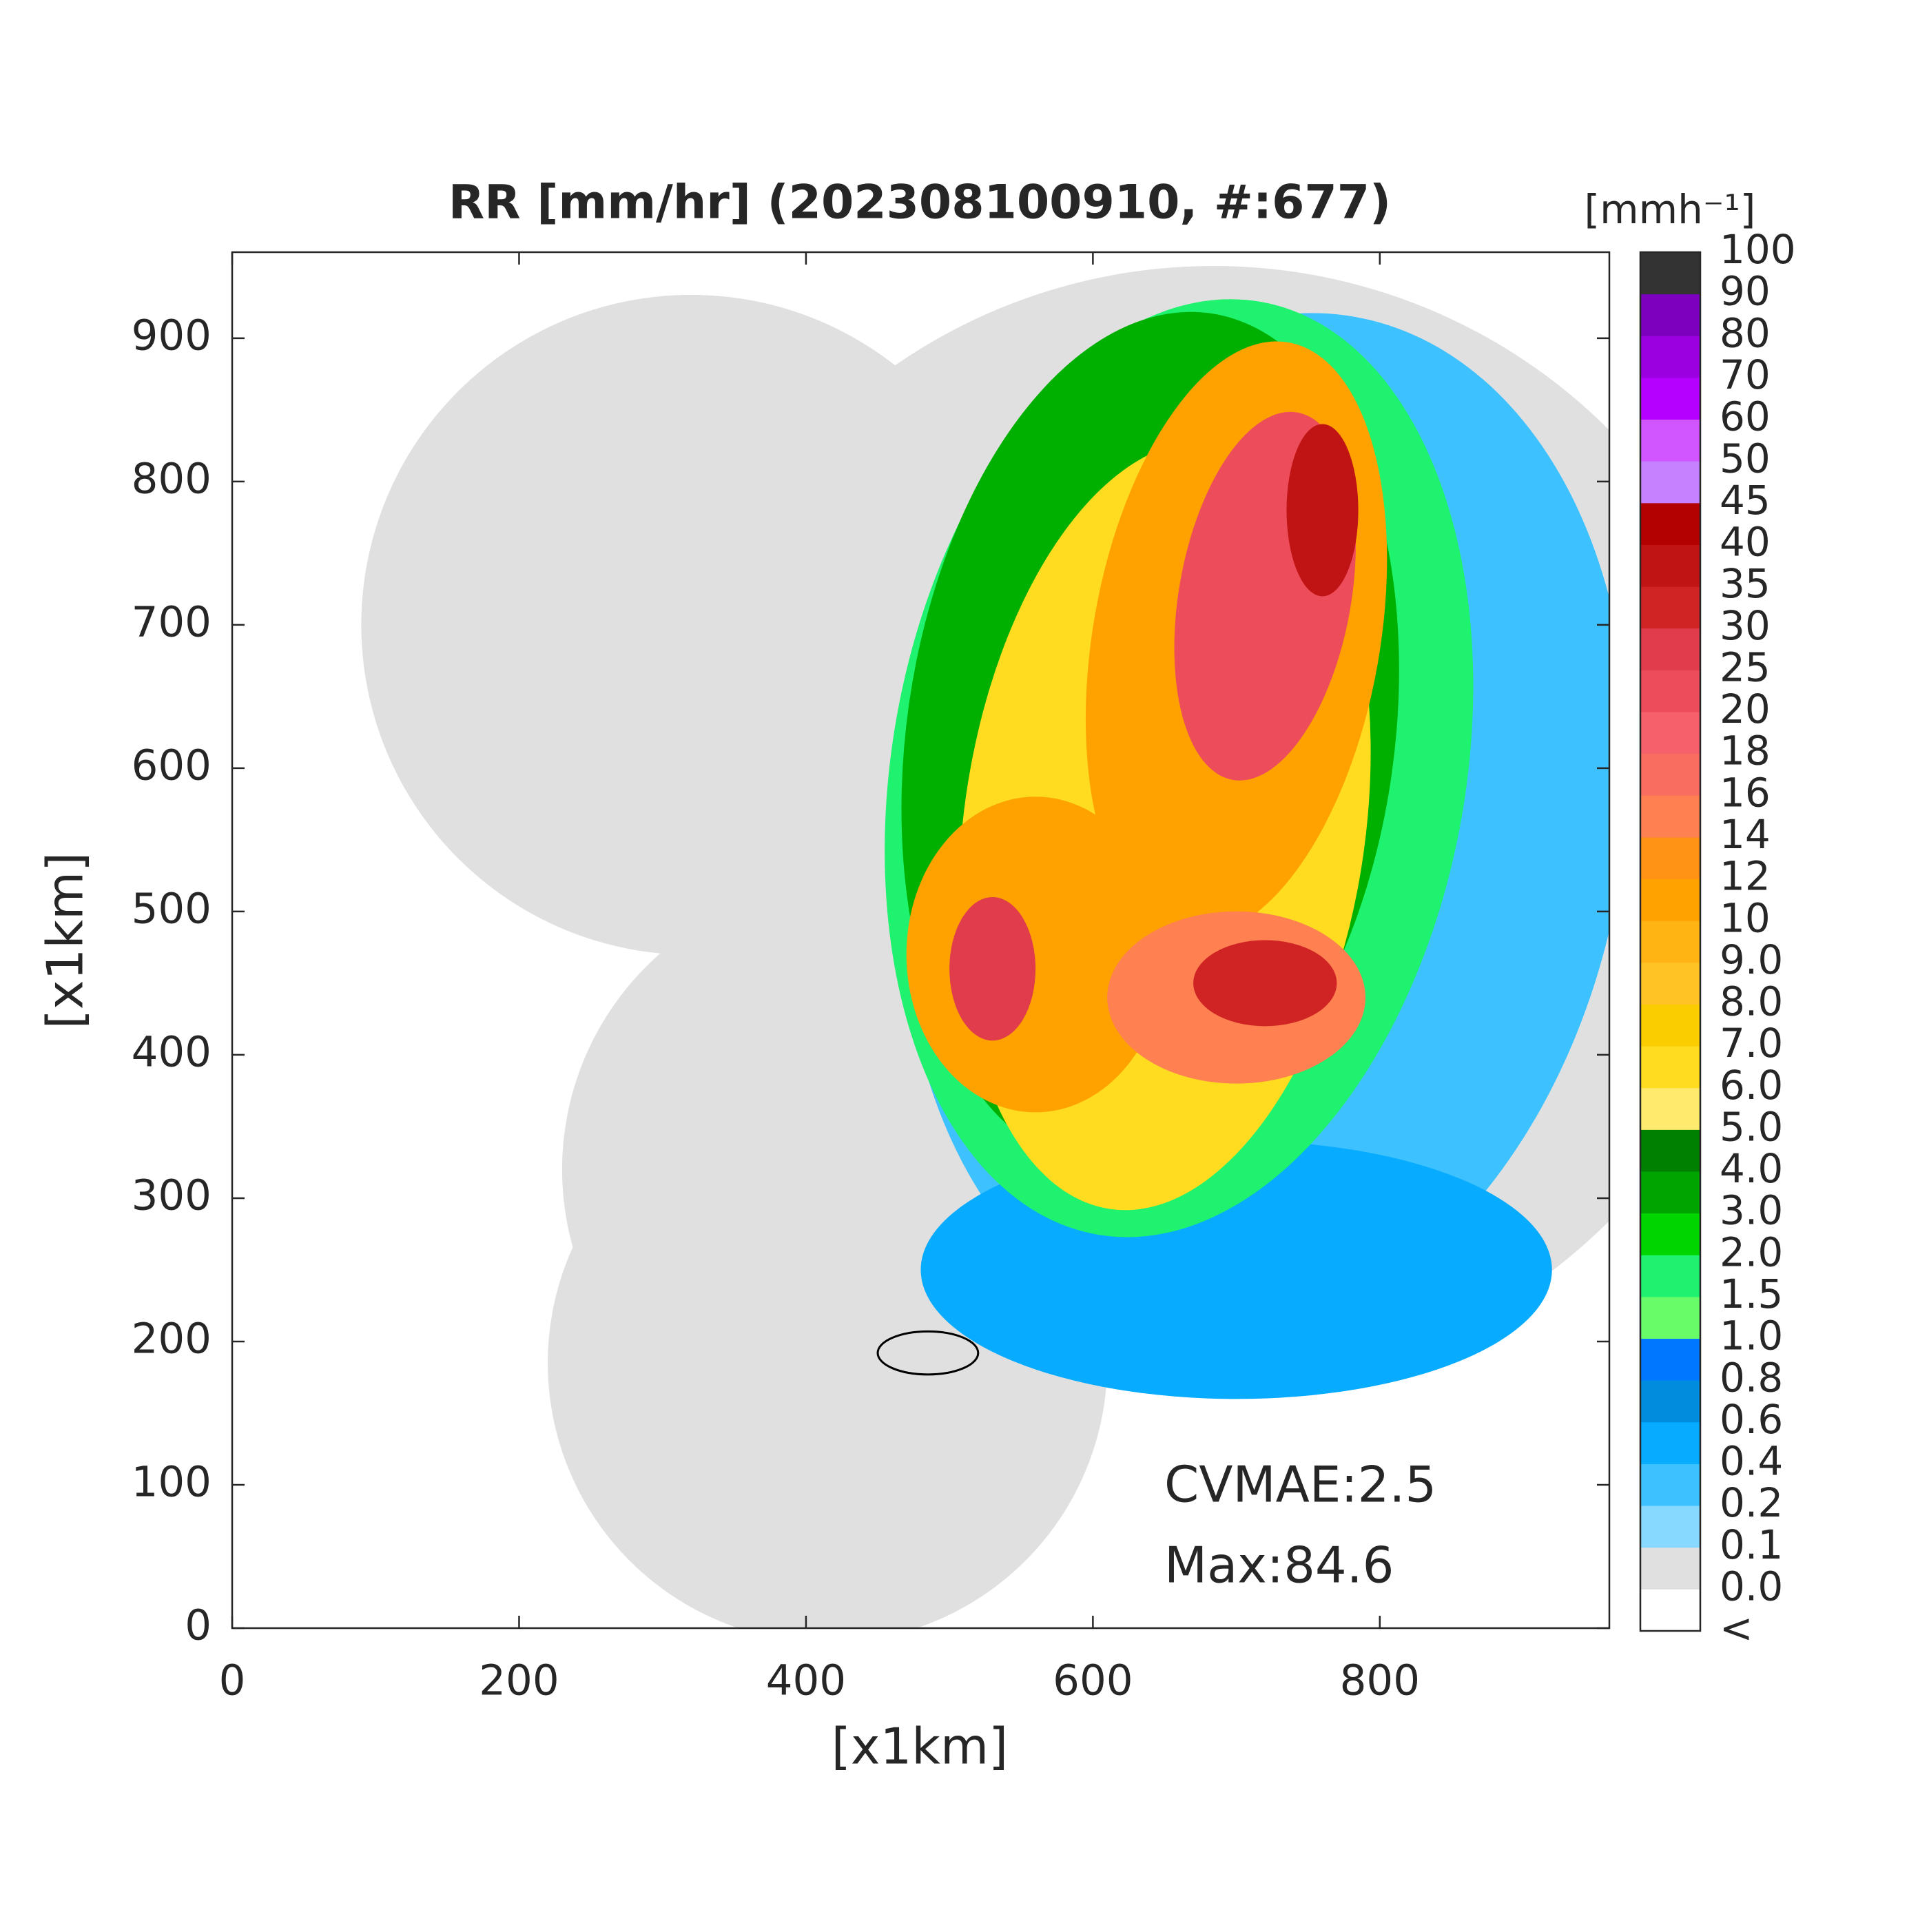  Describe the element at coordinates (1745, 876) in the screenshot. I see `colorbar-tick-label: 12` at that location.